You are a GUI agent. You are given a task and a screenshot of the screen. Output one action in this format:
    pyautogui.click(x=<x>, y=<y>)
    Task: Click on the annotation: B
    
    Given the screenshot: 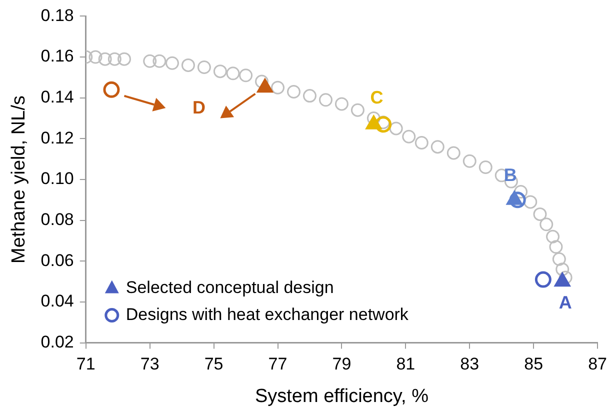 What is the action you would take?
    pyautogui.click(x=510, y=174)
    